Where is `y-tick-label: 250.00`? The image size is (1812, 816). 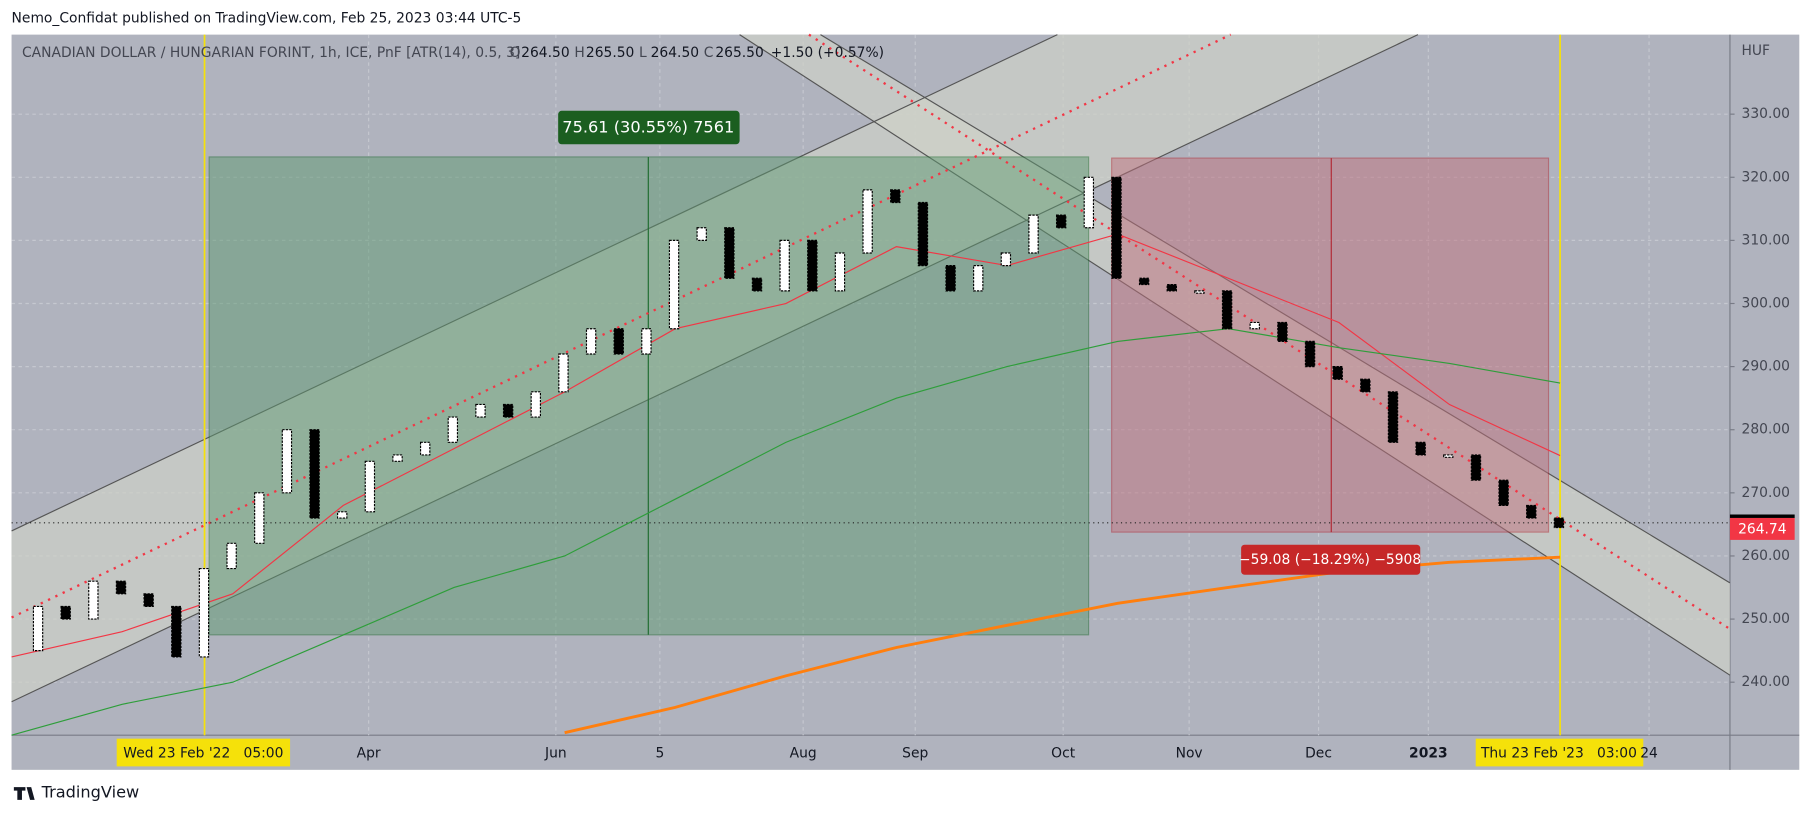
y-tick-label: 250.00 is located at coordinates (1766, 619).